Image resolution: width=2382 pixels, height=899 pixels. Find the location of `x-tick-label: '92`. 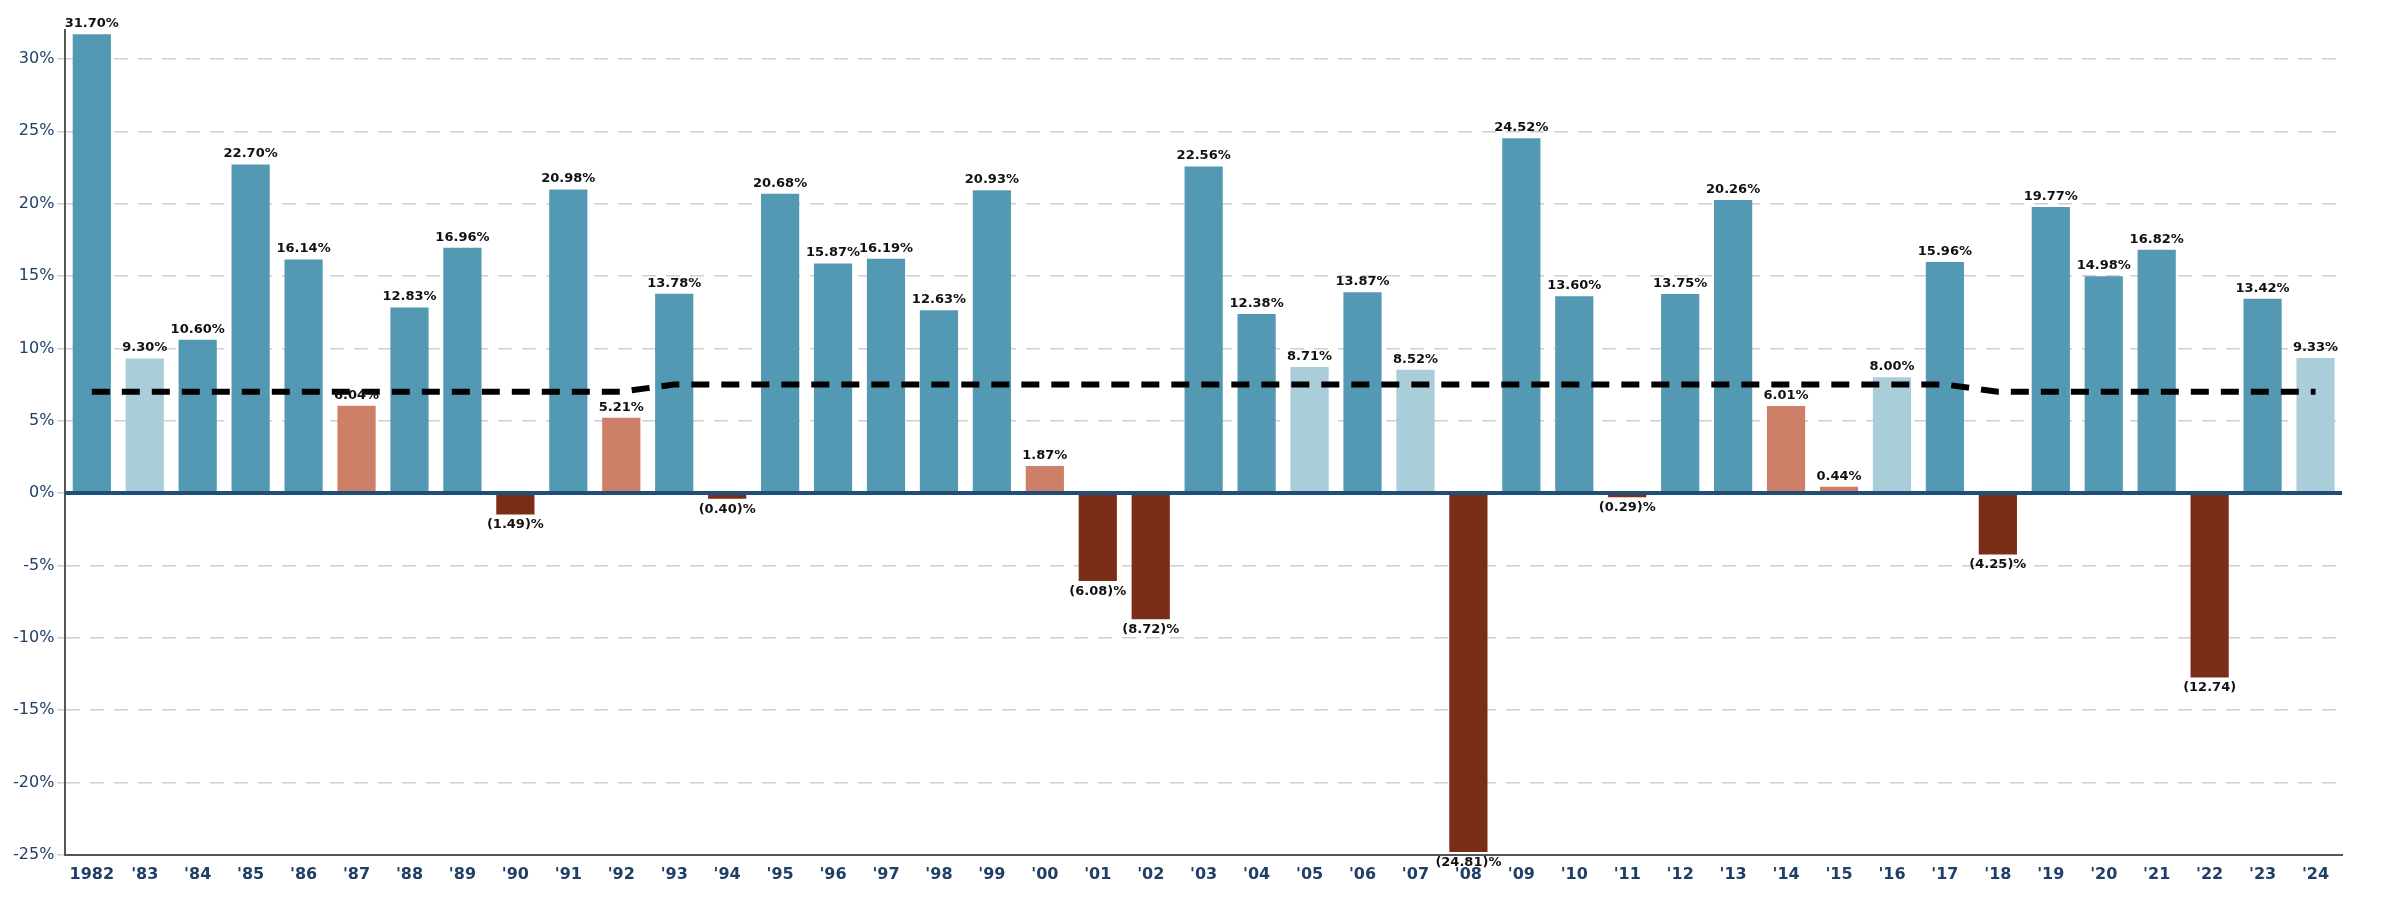

x-tick-label: '92 is located at coordinates (621, 873).